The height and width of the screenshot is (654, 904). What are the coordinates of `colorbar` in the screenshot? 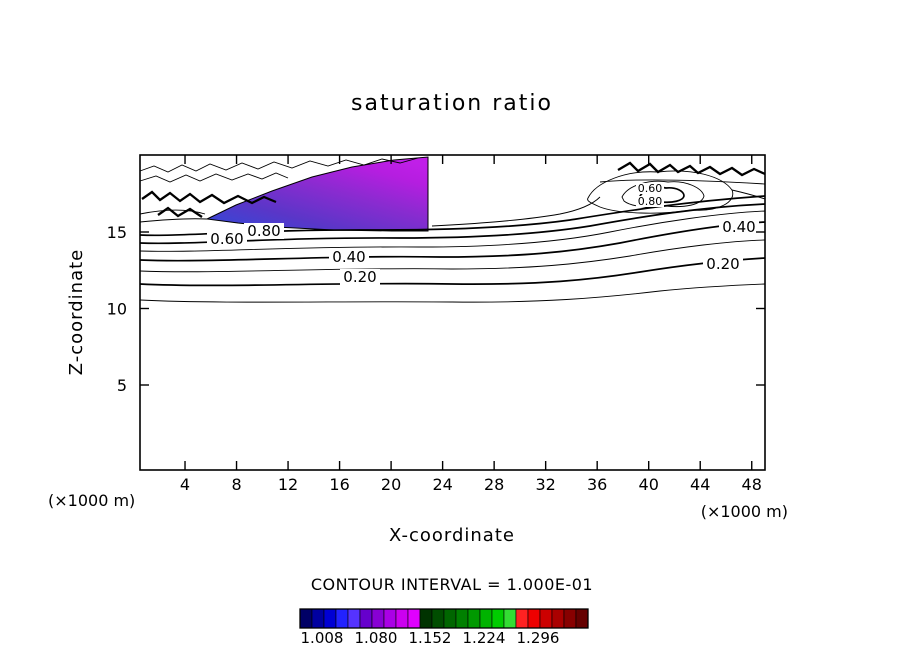 It's located at (444, 618).